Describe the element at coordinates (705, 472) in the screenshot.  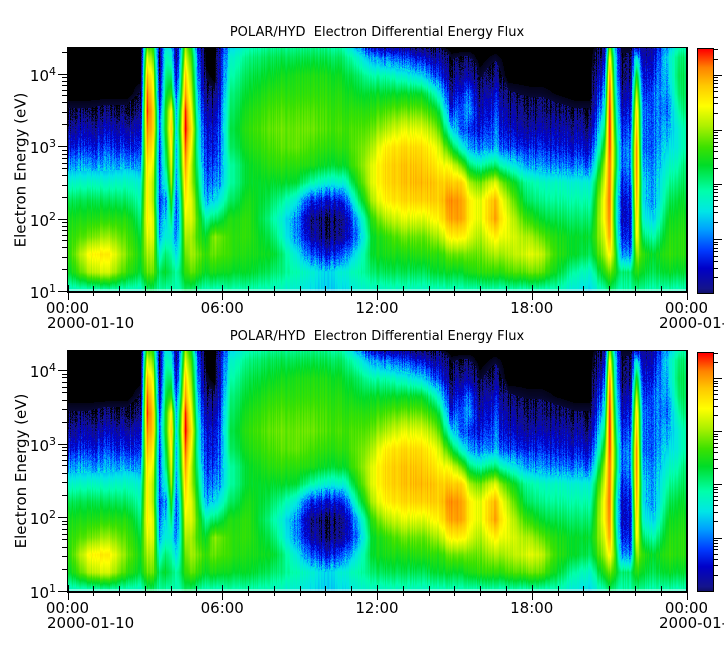
I see `colorbar-frame` at that location.